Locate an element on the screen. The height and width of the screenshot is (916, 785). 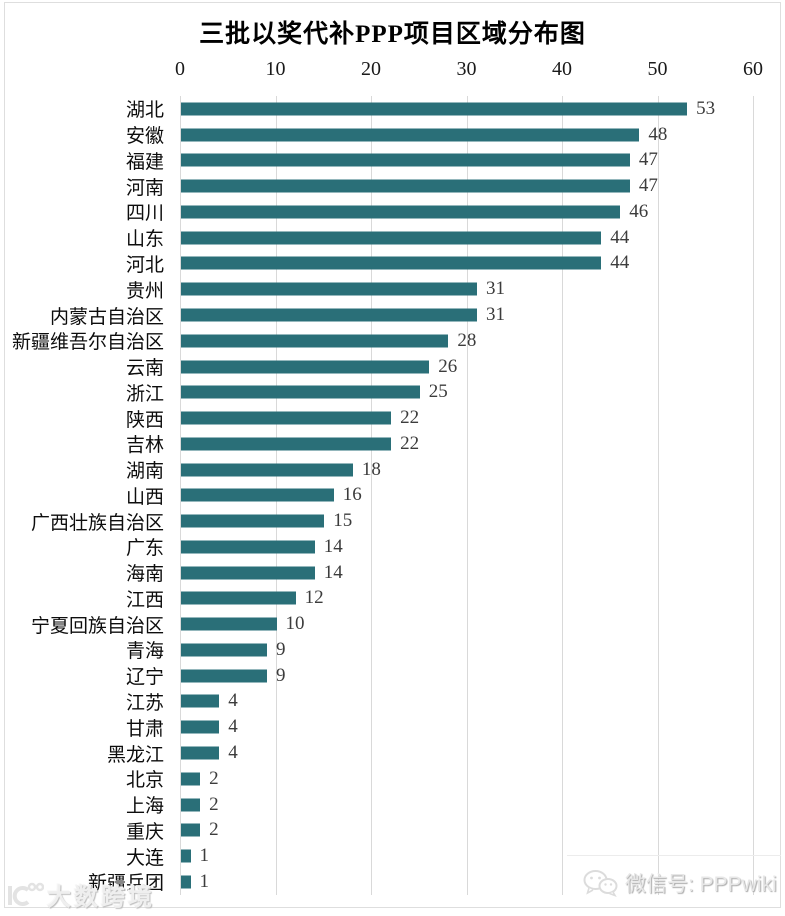
bar-row: 江西 12 is located at coordinates (392, 599).